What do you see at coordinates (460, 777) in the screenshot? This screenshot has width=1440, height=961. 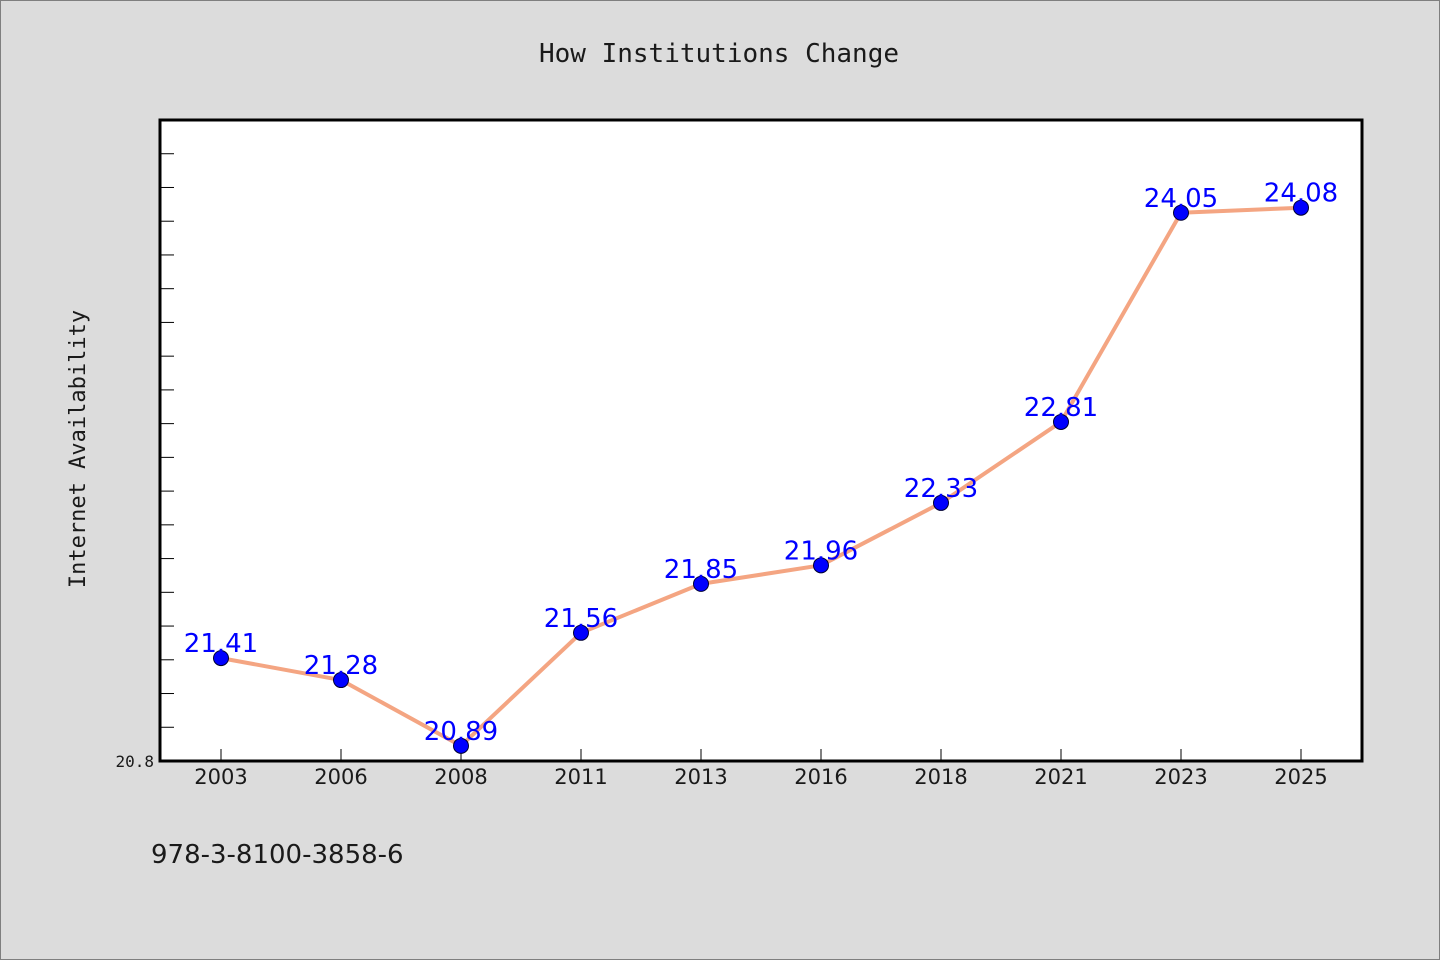 I see `x-tick-label: 2008` at bounding box center [460, 777].